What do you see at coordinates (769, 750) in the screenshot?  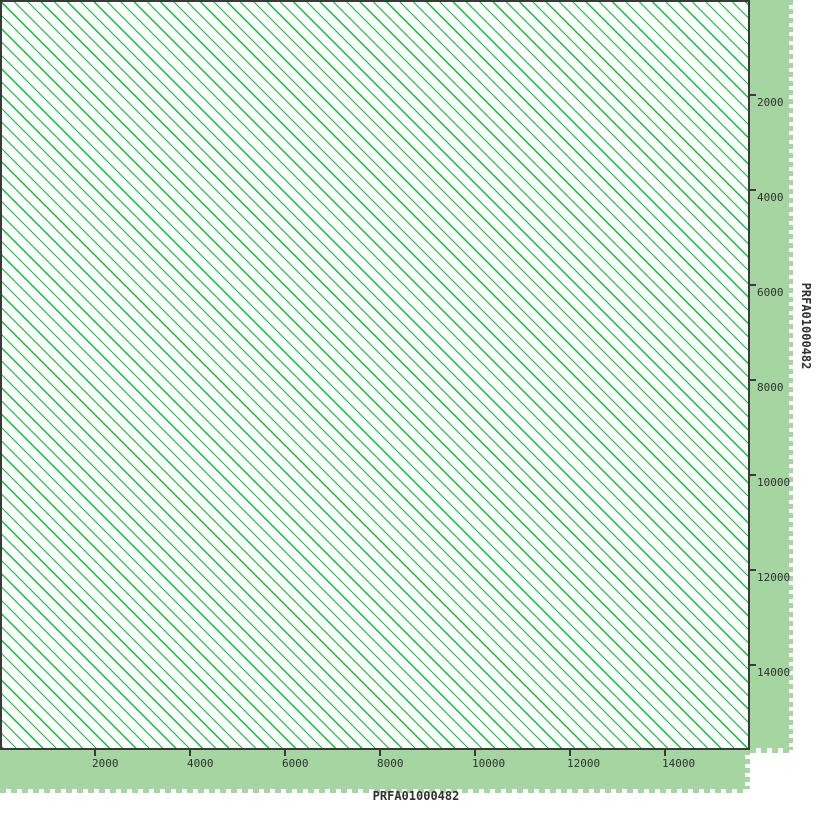 I see `y-axis-strip-dashed-cap` at bounding box center [769, 750].